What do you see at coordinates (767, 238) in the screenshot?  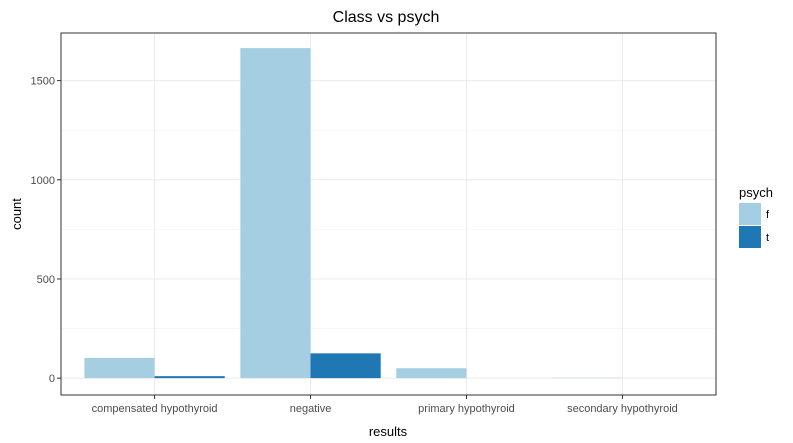 I see `legend-label: t` at bounding box center [767, 238].